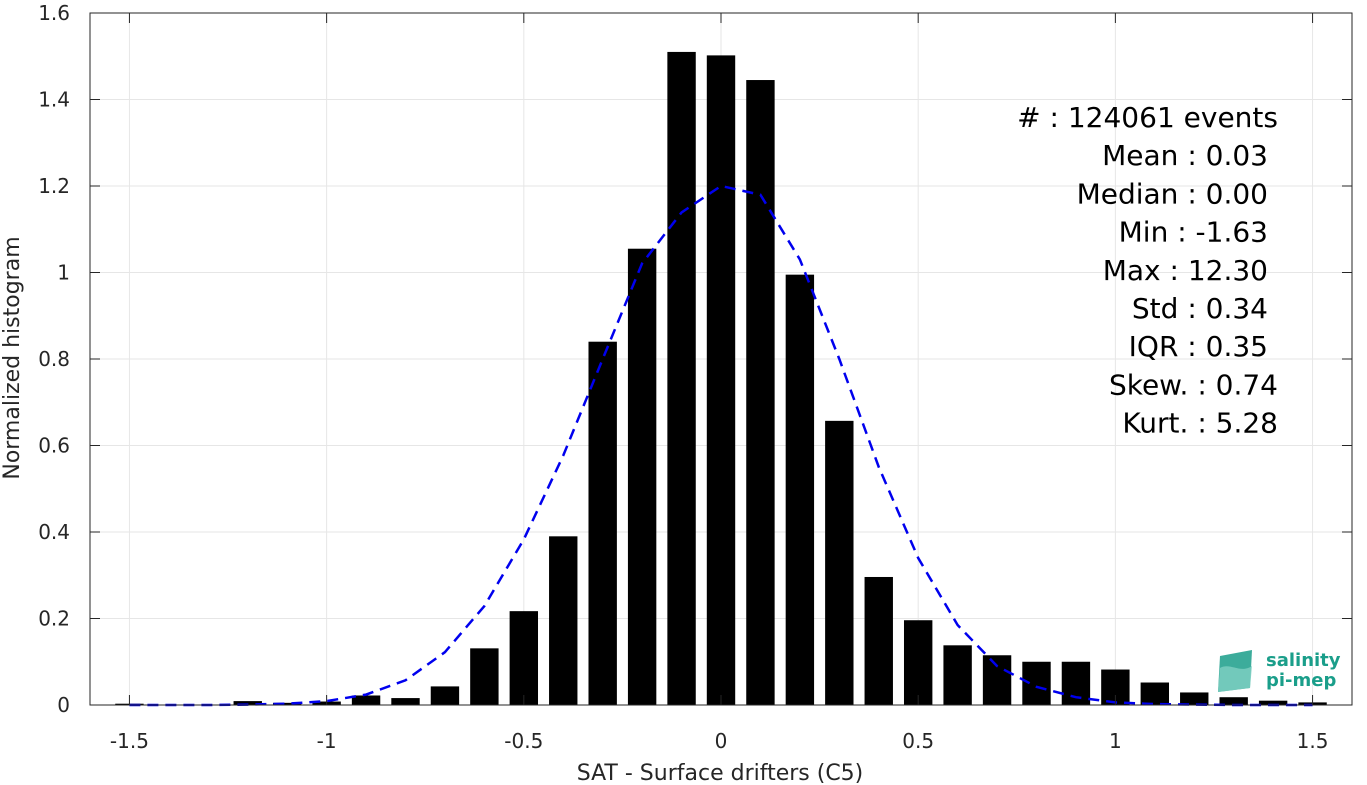 The image size is (1367, 785). What do you see at coordinates (1303, 660) in the screenshot?
I see `logo-line1: salinity` at bounding box center [1303, 660].